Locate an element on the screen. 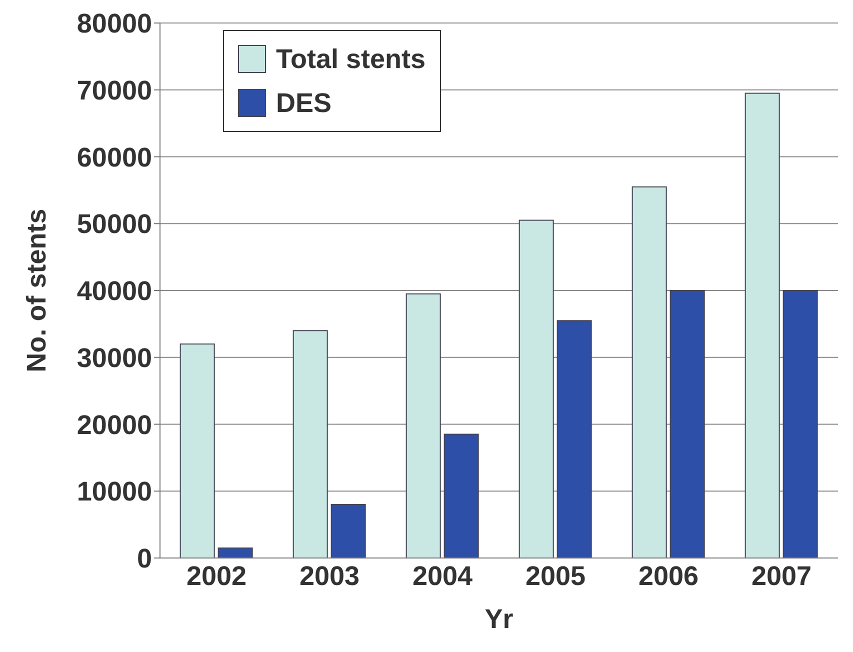  y-axis-title: No. of stents is located at coordinates (37, 290).